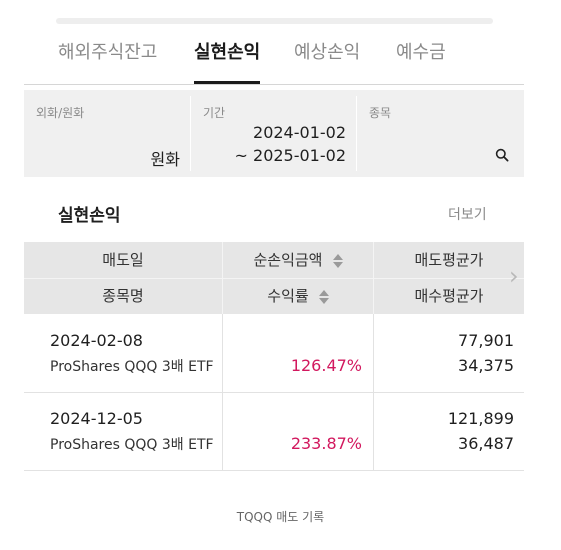 The image size is (561, 550). I want to click on tab-overseas-balance: 해외주식잔고, so click(108, 52).